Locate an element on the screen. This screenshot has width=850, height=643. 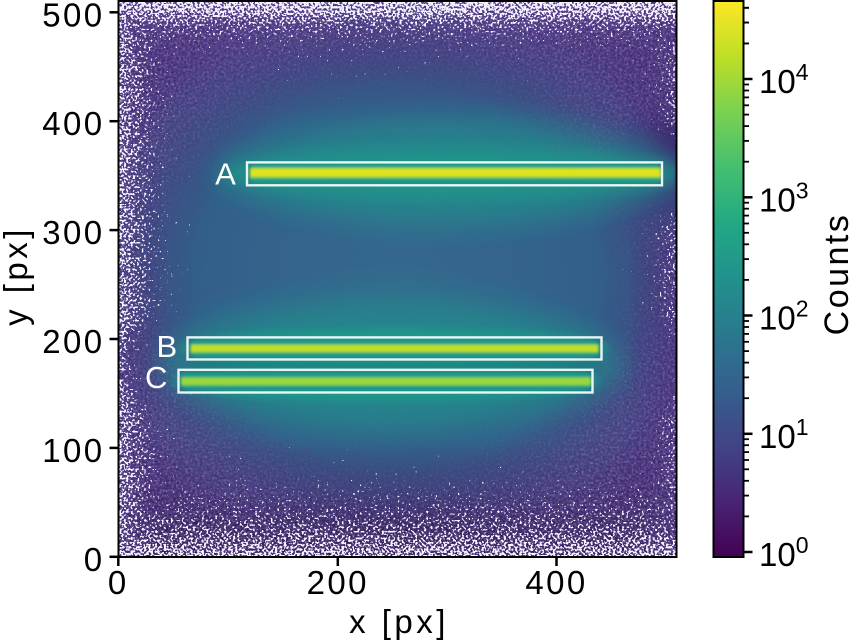
svg-text: y [px] is located at coordinates (17, 276).